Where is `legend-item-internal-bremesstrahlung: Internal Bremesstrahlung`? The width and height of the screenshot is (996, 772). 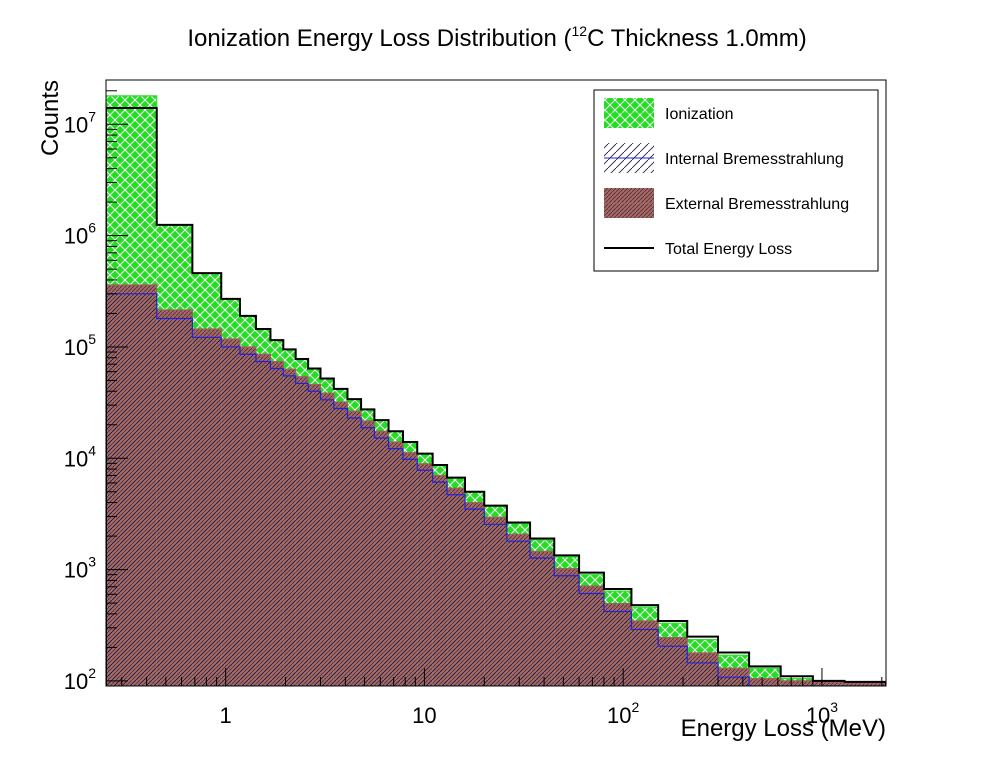
legend-item-internal-bremesstrahlung: Internal Bremesstrahlung is located at coordinates (724, 158).